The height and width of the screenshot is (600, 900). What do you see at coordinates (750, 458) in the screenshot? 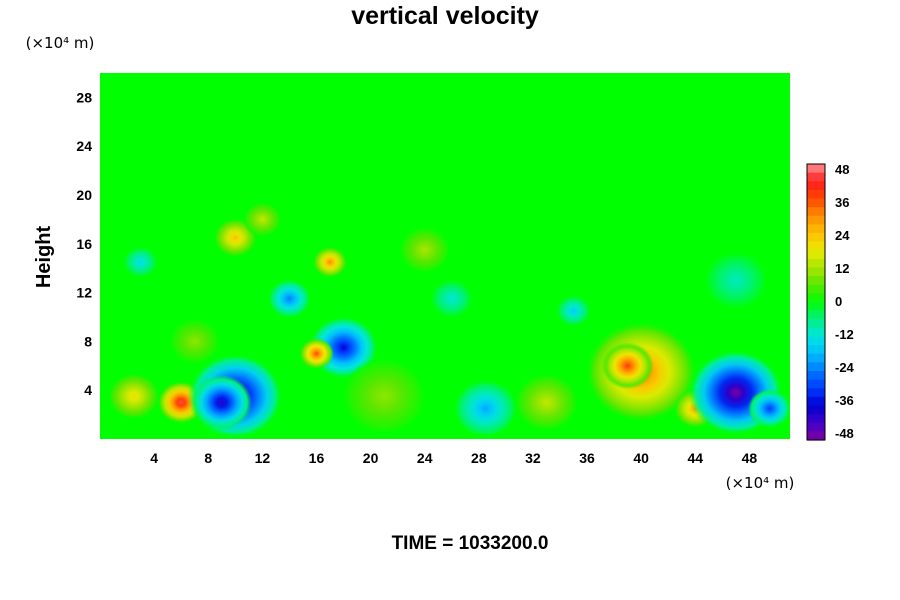
I see `x-tick-label: 48` at bounding box center [750, 458].